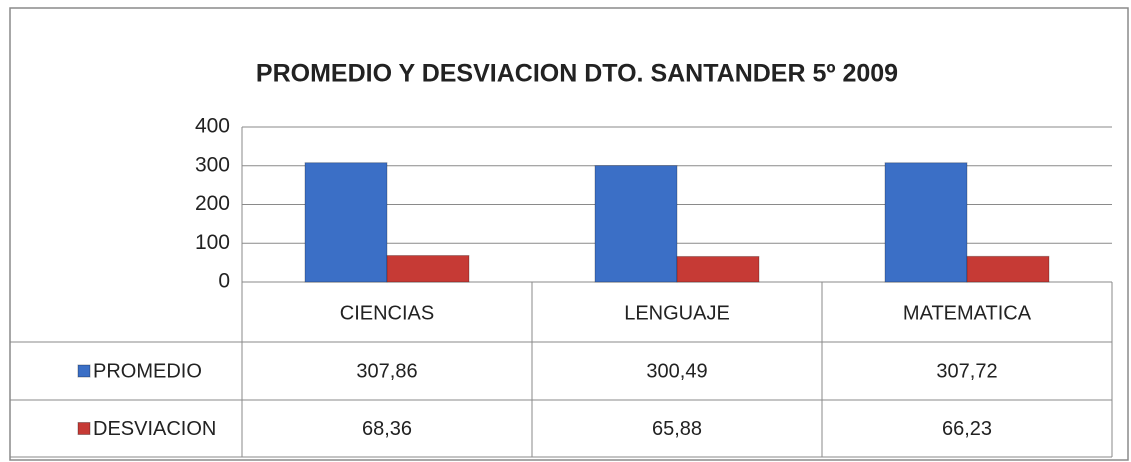  What do you see at coordinates (212, 203) in the screenshot?
I see `y-tick-label: 200` at bounding box center [212, 203].